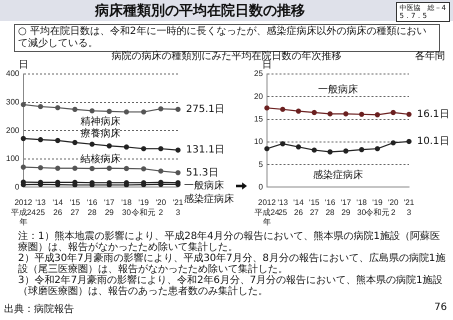 The image size is (453, 320). I want to click on text: ○ 平均在院日数は、令和2年に一時的に長くなったが、感染症病床以外の病床の種類において減少している。, so click(227, 38).